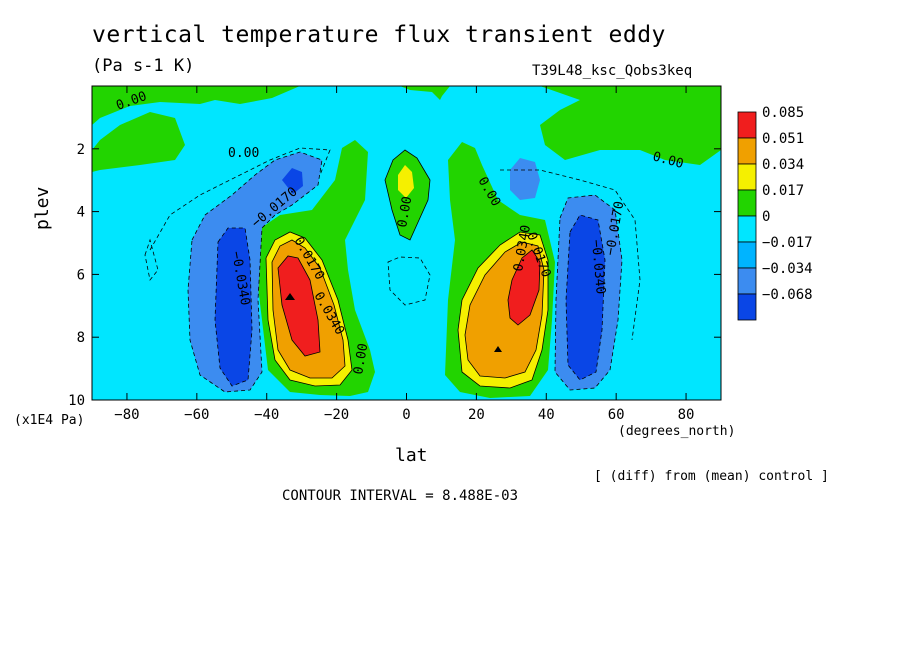 Image resolution: width=904 pixels, height=654 pixels. Describe the element at coordinates (787, 269) in the screenshot. I see `colorbar-label: −0.034` at that location.